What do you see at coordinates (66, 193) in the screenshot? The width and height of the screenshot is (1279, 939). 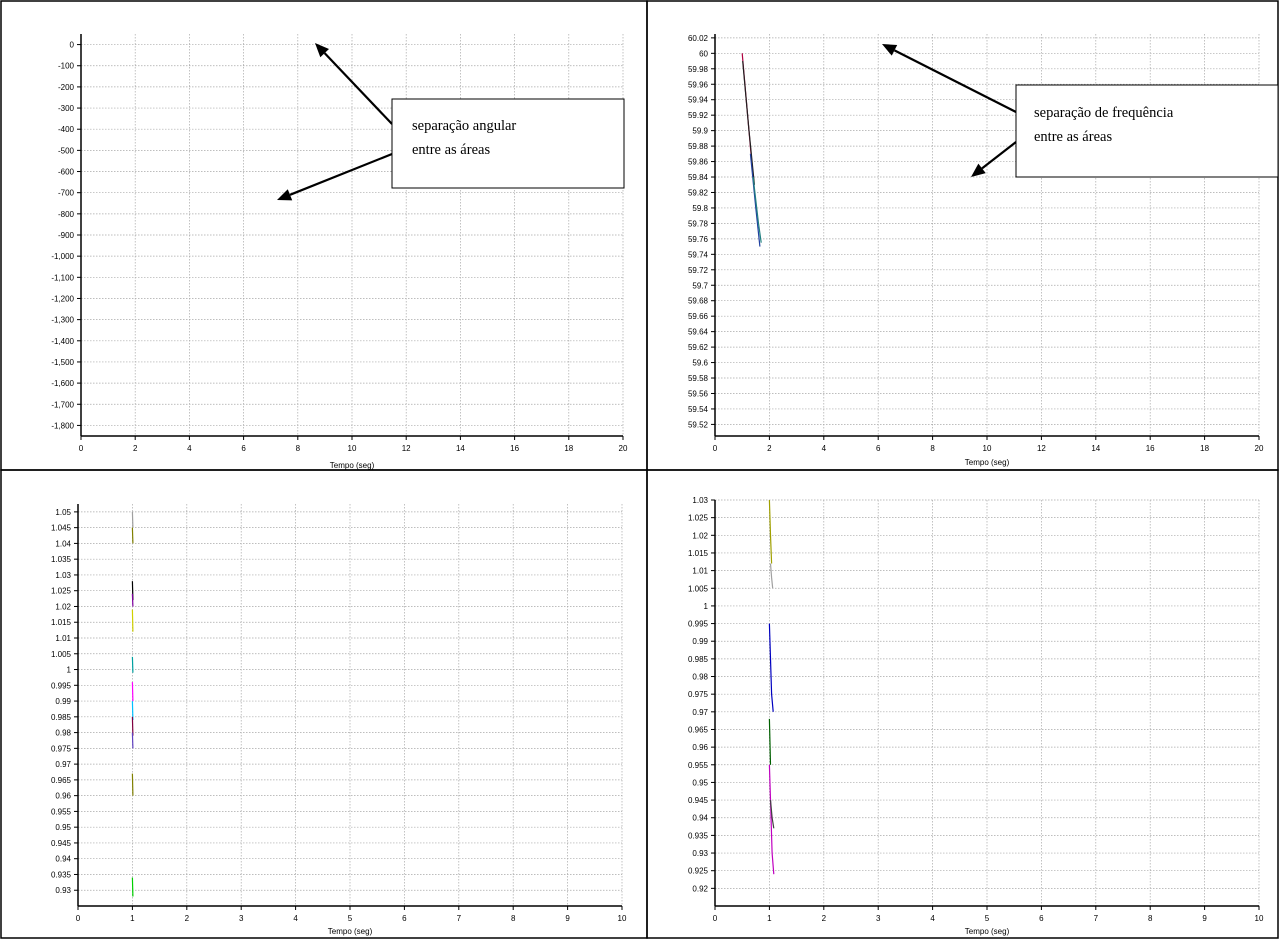 I see `y-tick-label: -700` at bounding box center [66, 193].